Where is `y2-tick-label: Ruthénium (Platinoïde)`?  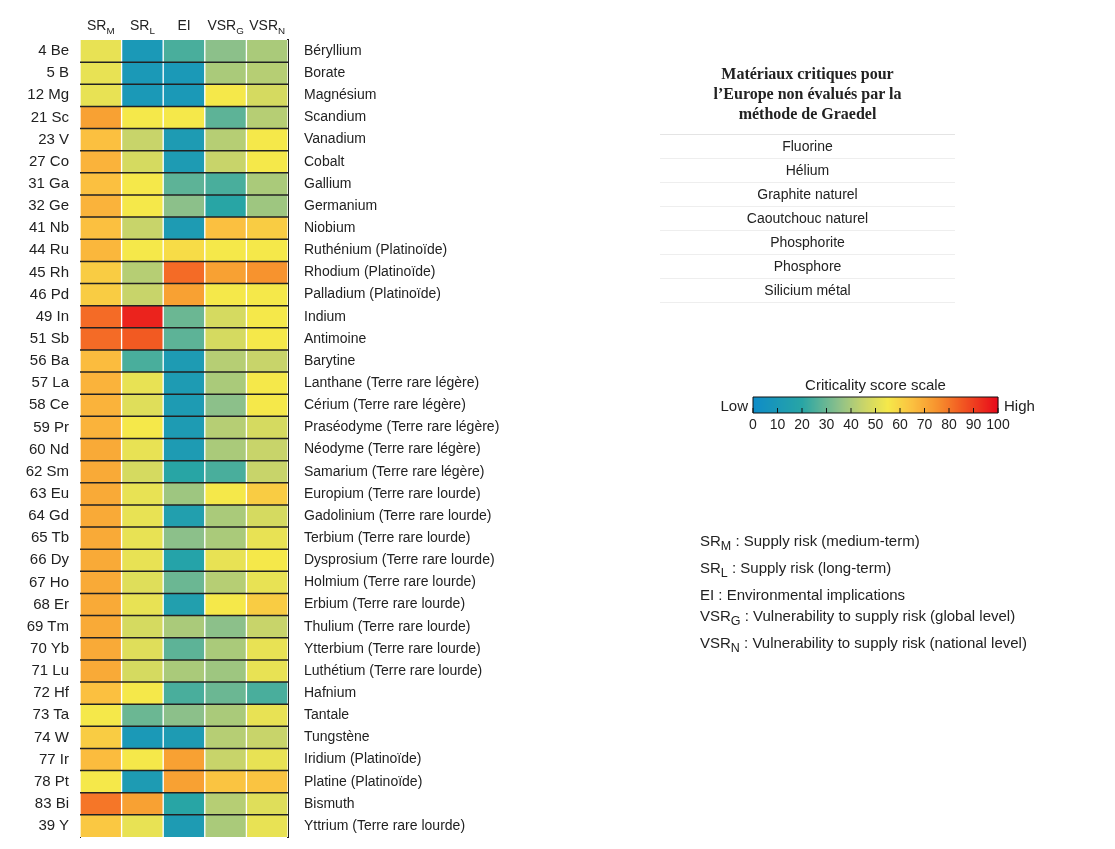 y2-tick-label: Ruthénium (Platinoïde) is located at coordinates (376, 249).